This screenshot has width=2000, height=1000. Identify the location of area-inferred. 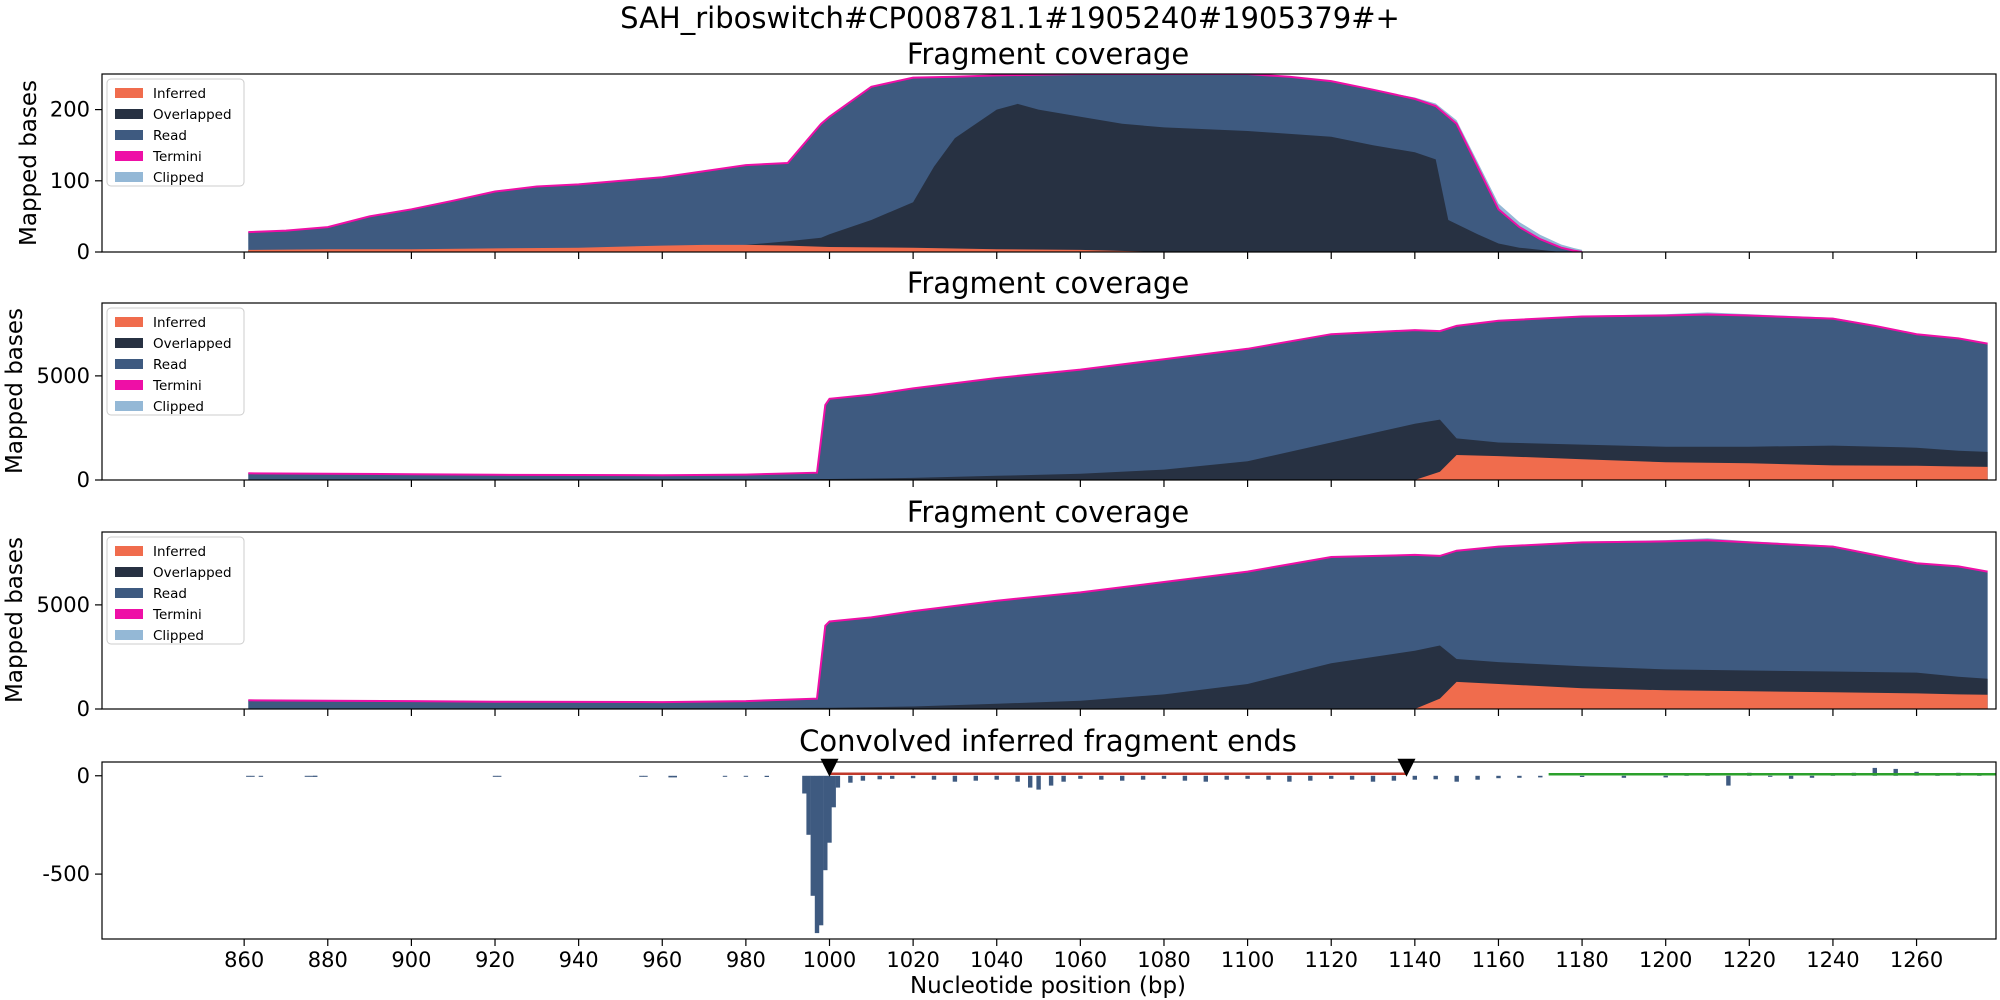
(1118, 467).